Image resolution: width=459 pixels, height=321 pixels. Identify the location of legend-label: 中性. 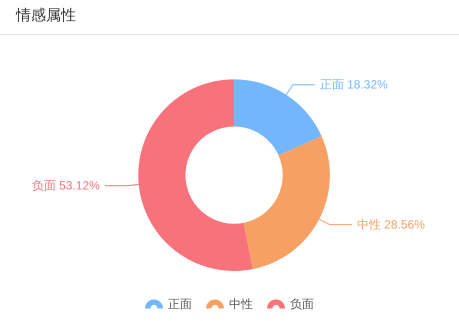
(241, 304).